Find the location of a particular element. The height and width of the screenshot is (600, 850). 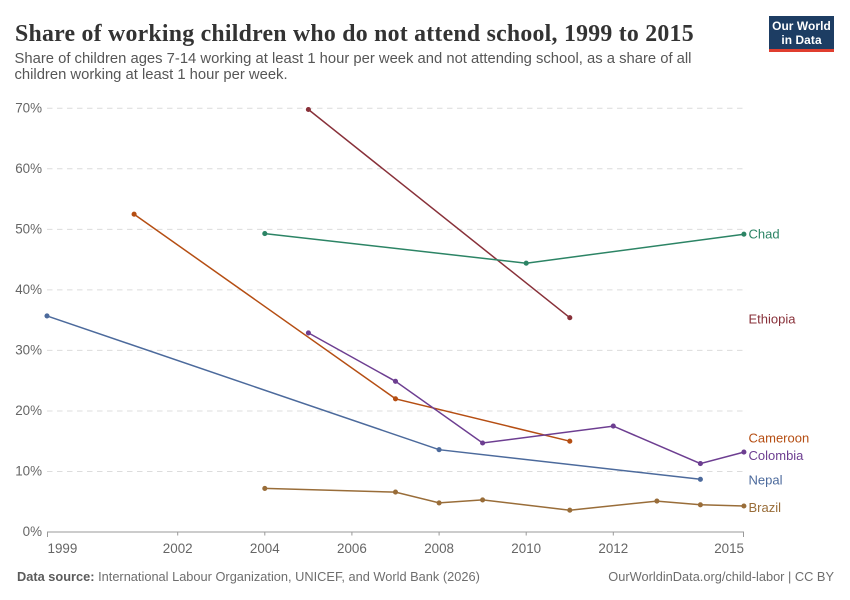

svg-text: Brazil is located at coordinates (765, 507).